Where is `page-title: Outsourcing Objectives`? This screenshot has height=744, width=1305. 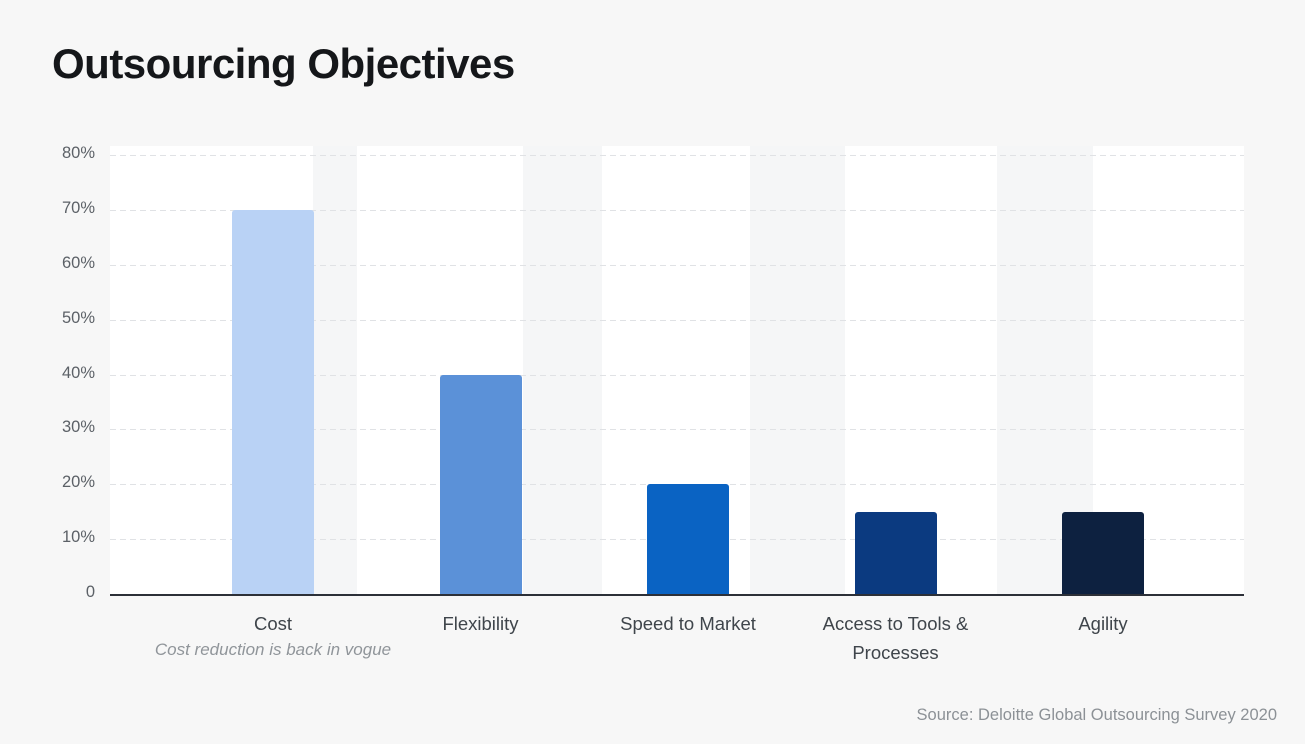 page-title: Outsourcing Objectives is located at coordinates (283, 63).